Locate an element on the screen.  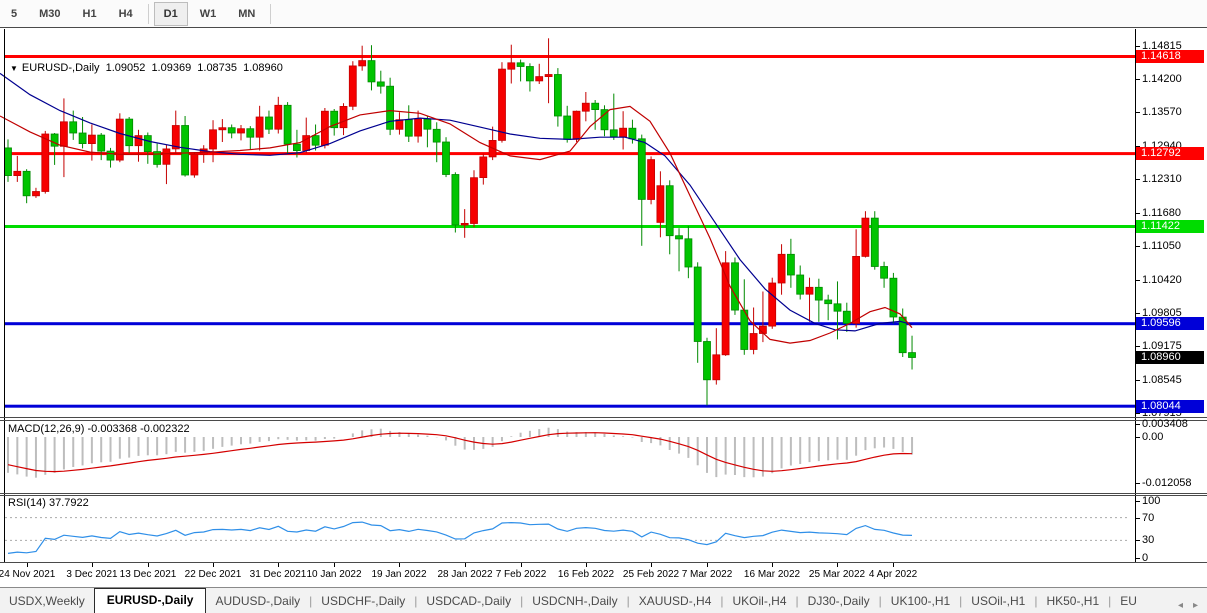
chart-tab-audusd-daily: AUDUSD-,Daily is located at coordinates (258, 601).